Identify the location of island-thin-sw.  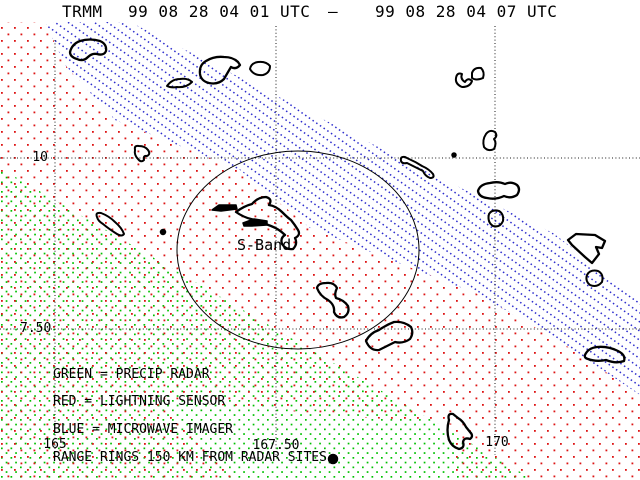
(110, 224).